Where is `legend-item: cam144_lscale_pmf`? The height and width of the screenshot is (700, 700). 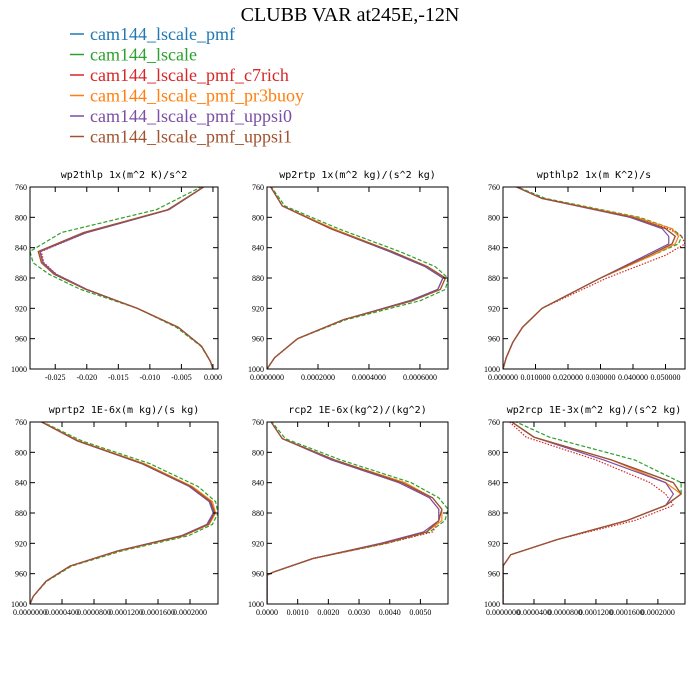 legend-item: cam144_lscale_pmf is located at coordinates (152, 34).